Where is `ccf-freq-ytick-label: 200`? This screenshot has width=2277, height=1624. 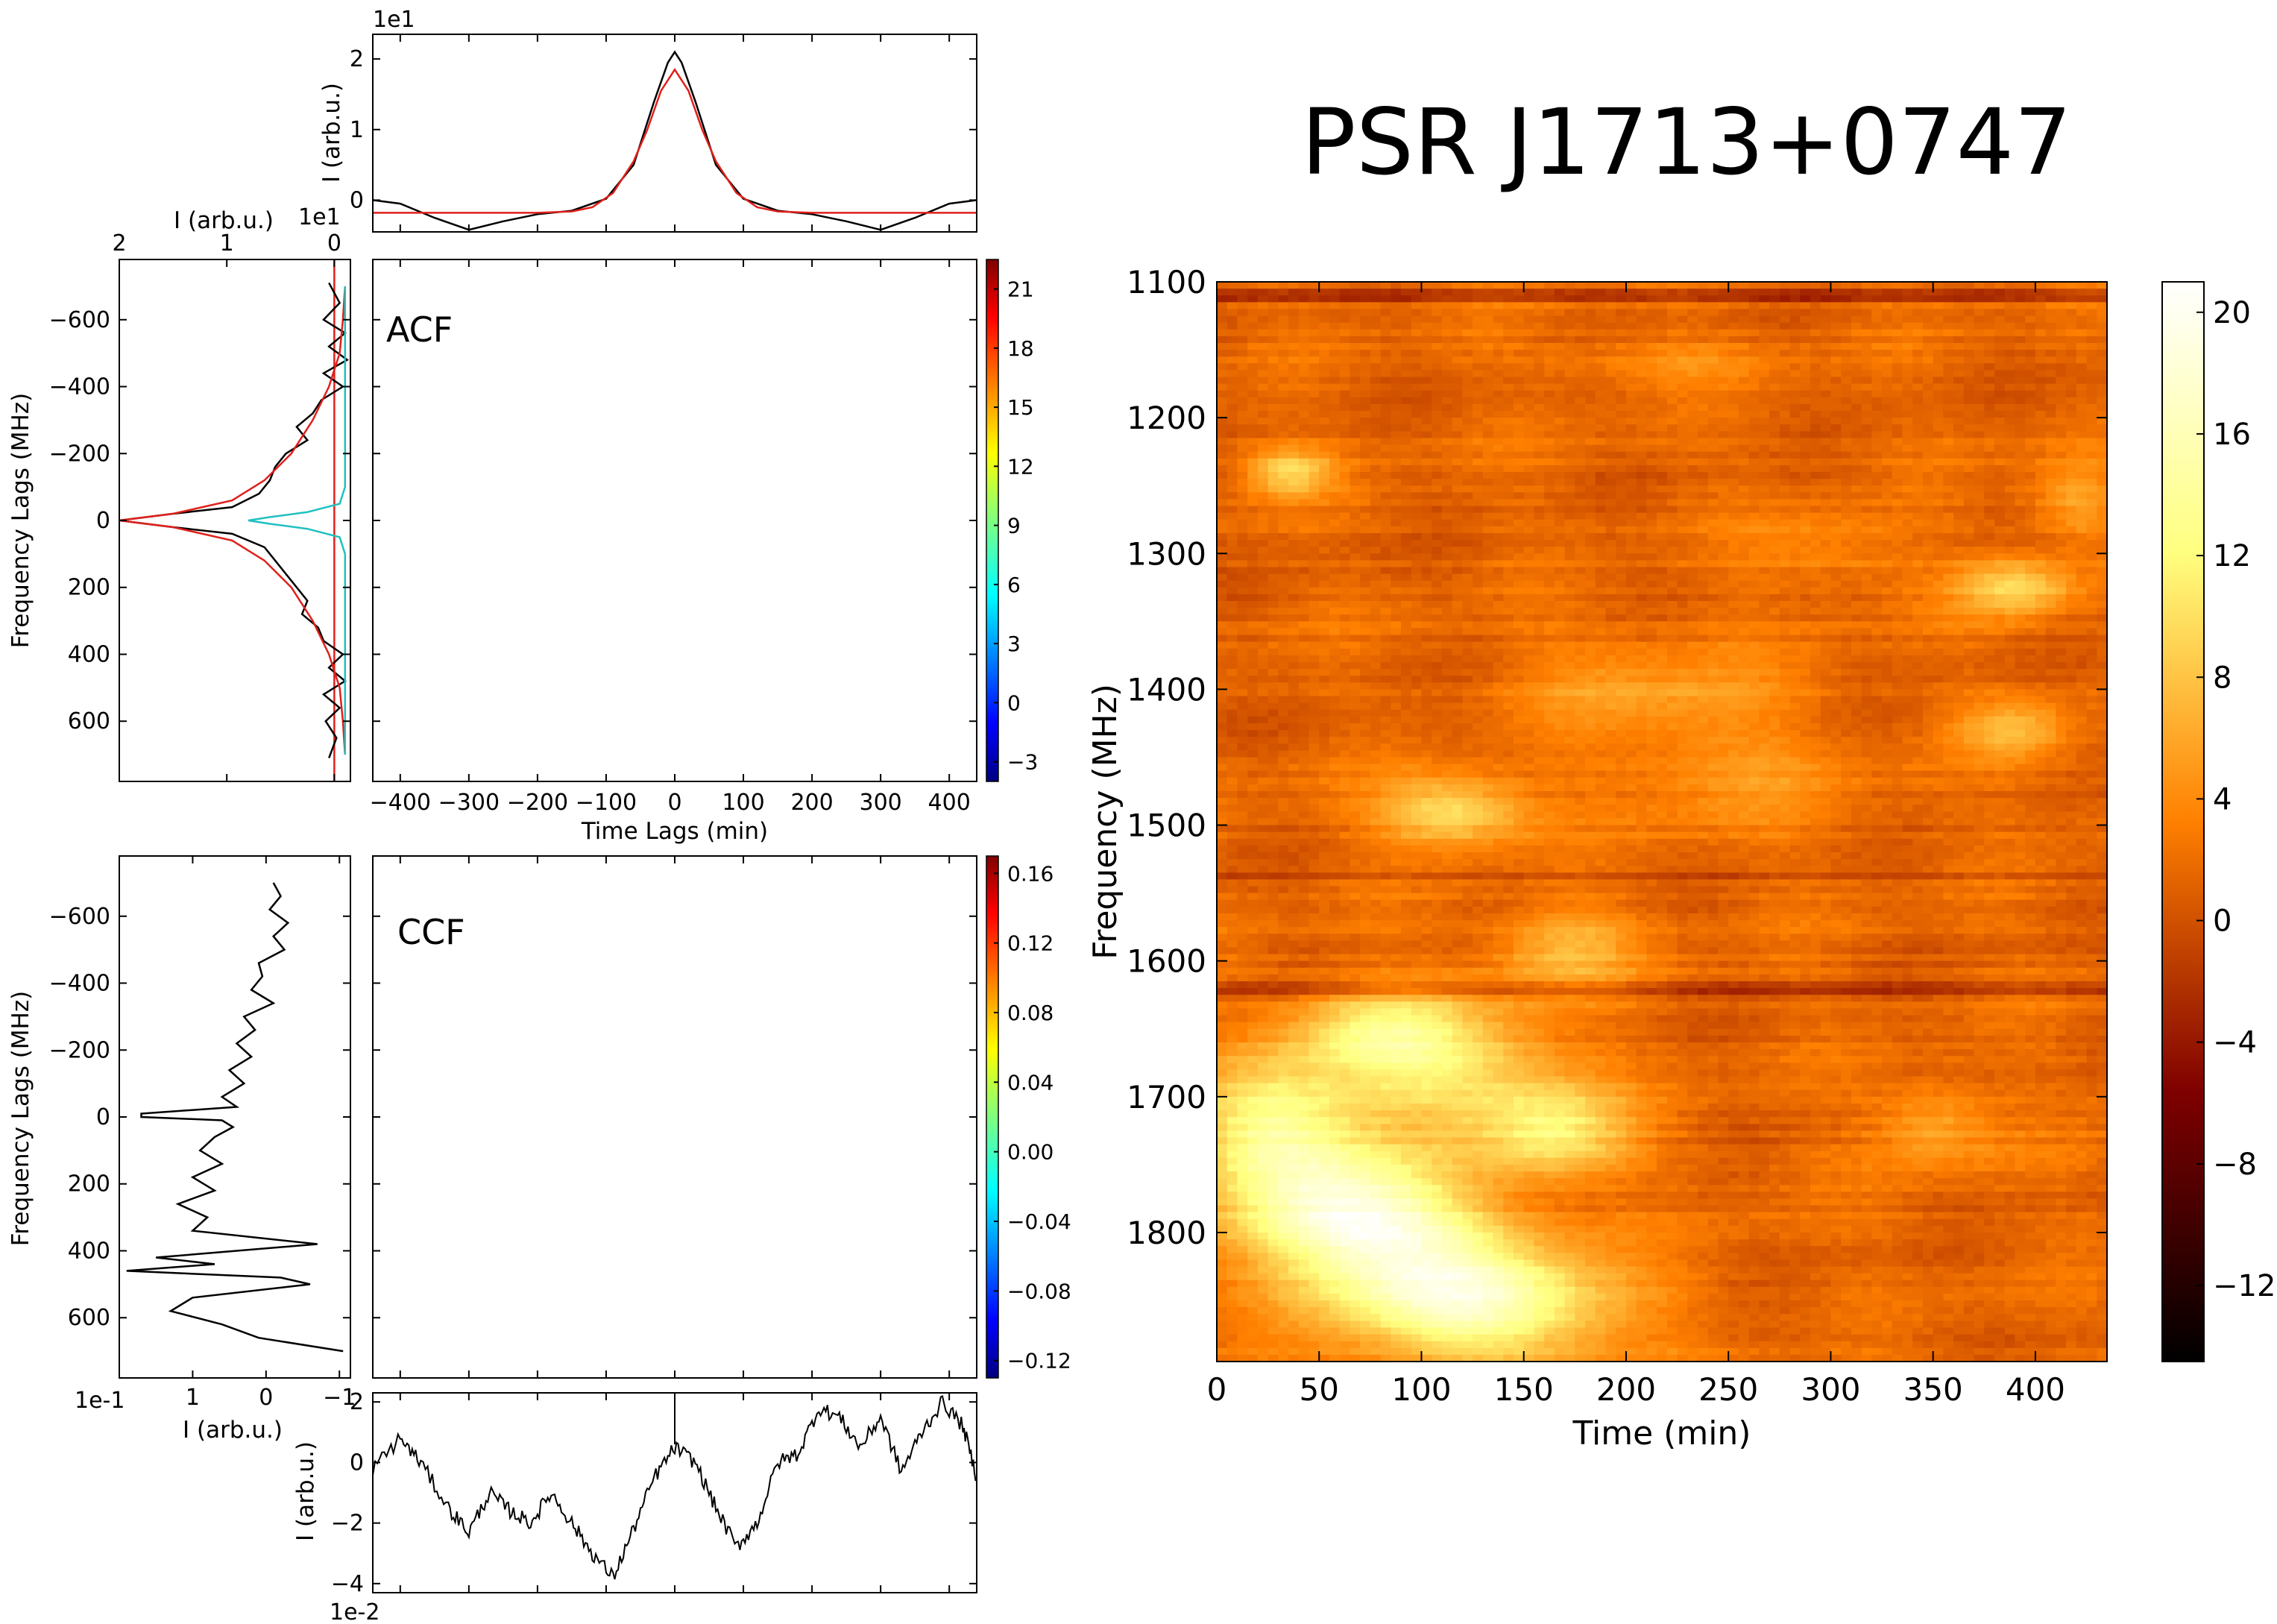 ccf-freq-ytick-label: 200 is located at coordinates (89, 1184).